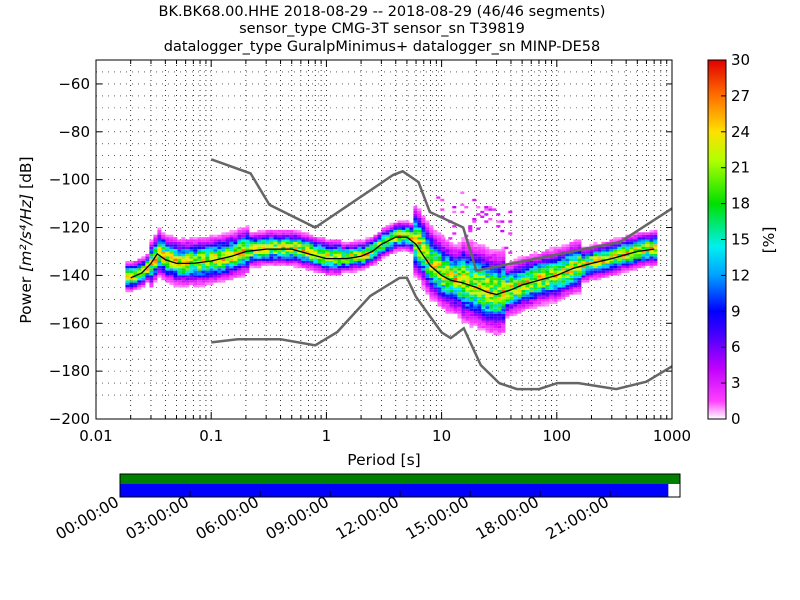 The image size is (800, 600). What do you see at coordinates (740, 168) in the screenshot?
I see `colorbar-tick-label: 21` at bounding box center [740, 168].